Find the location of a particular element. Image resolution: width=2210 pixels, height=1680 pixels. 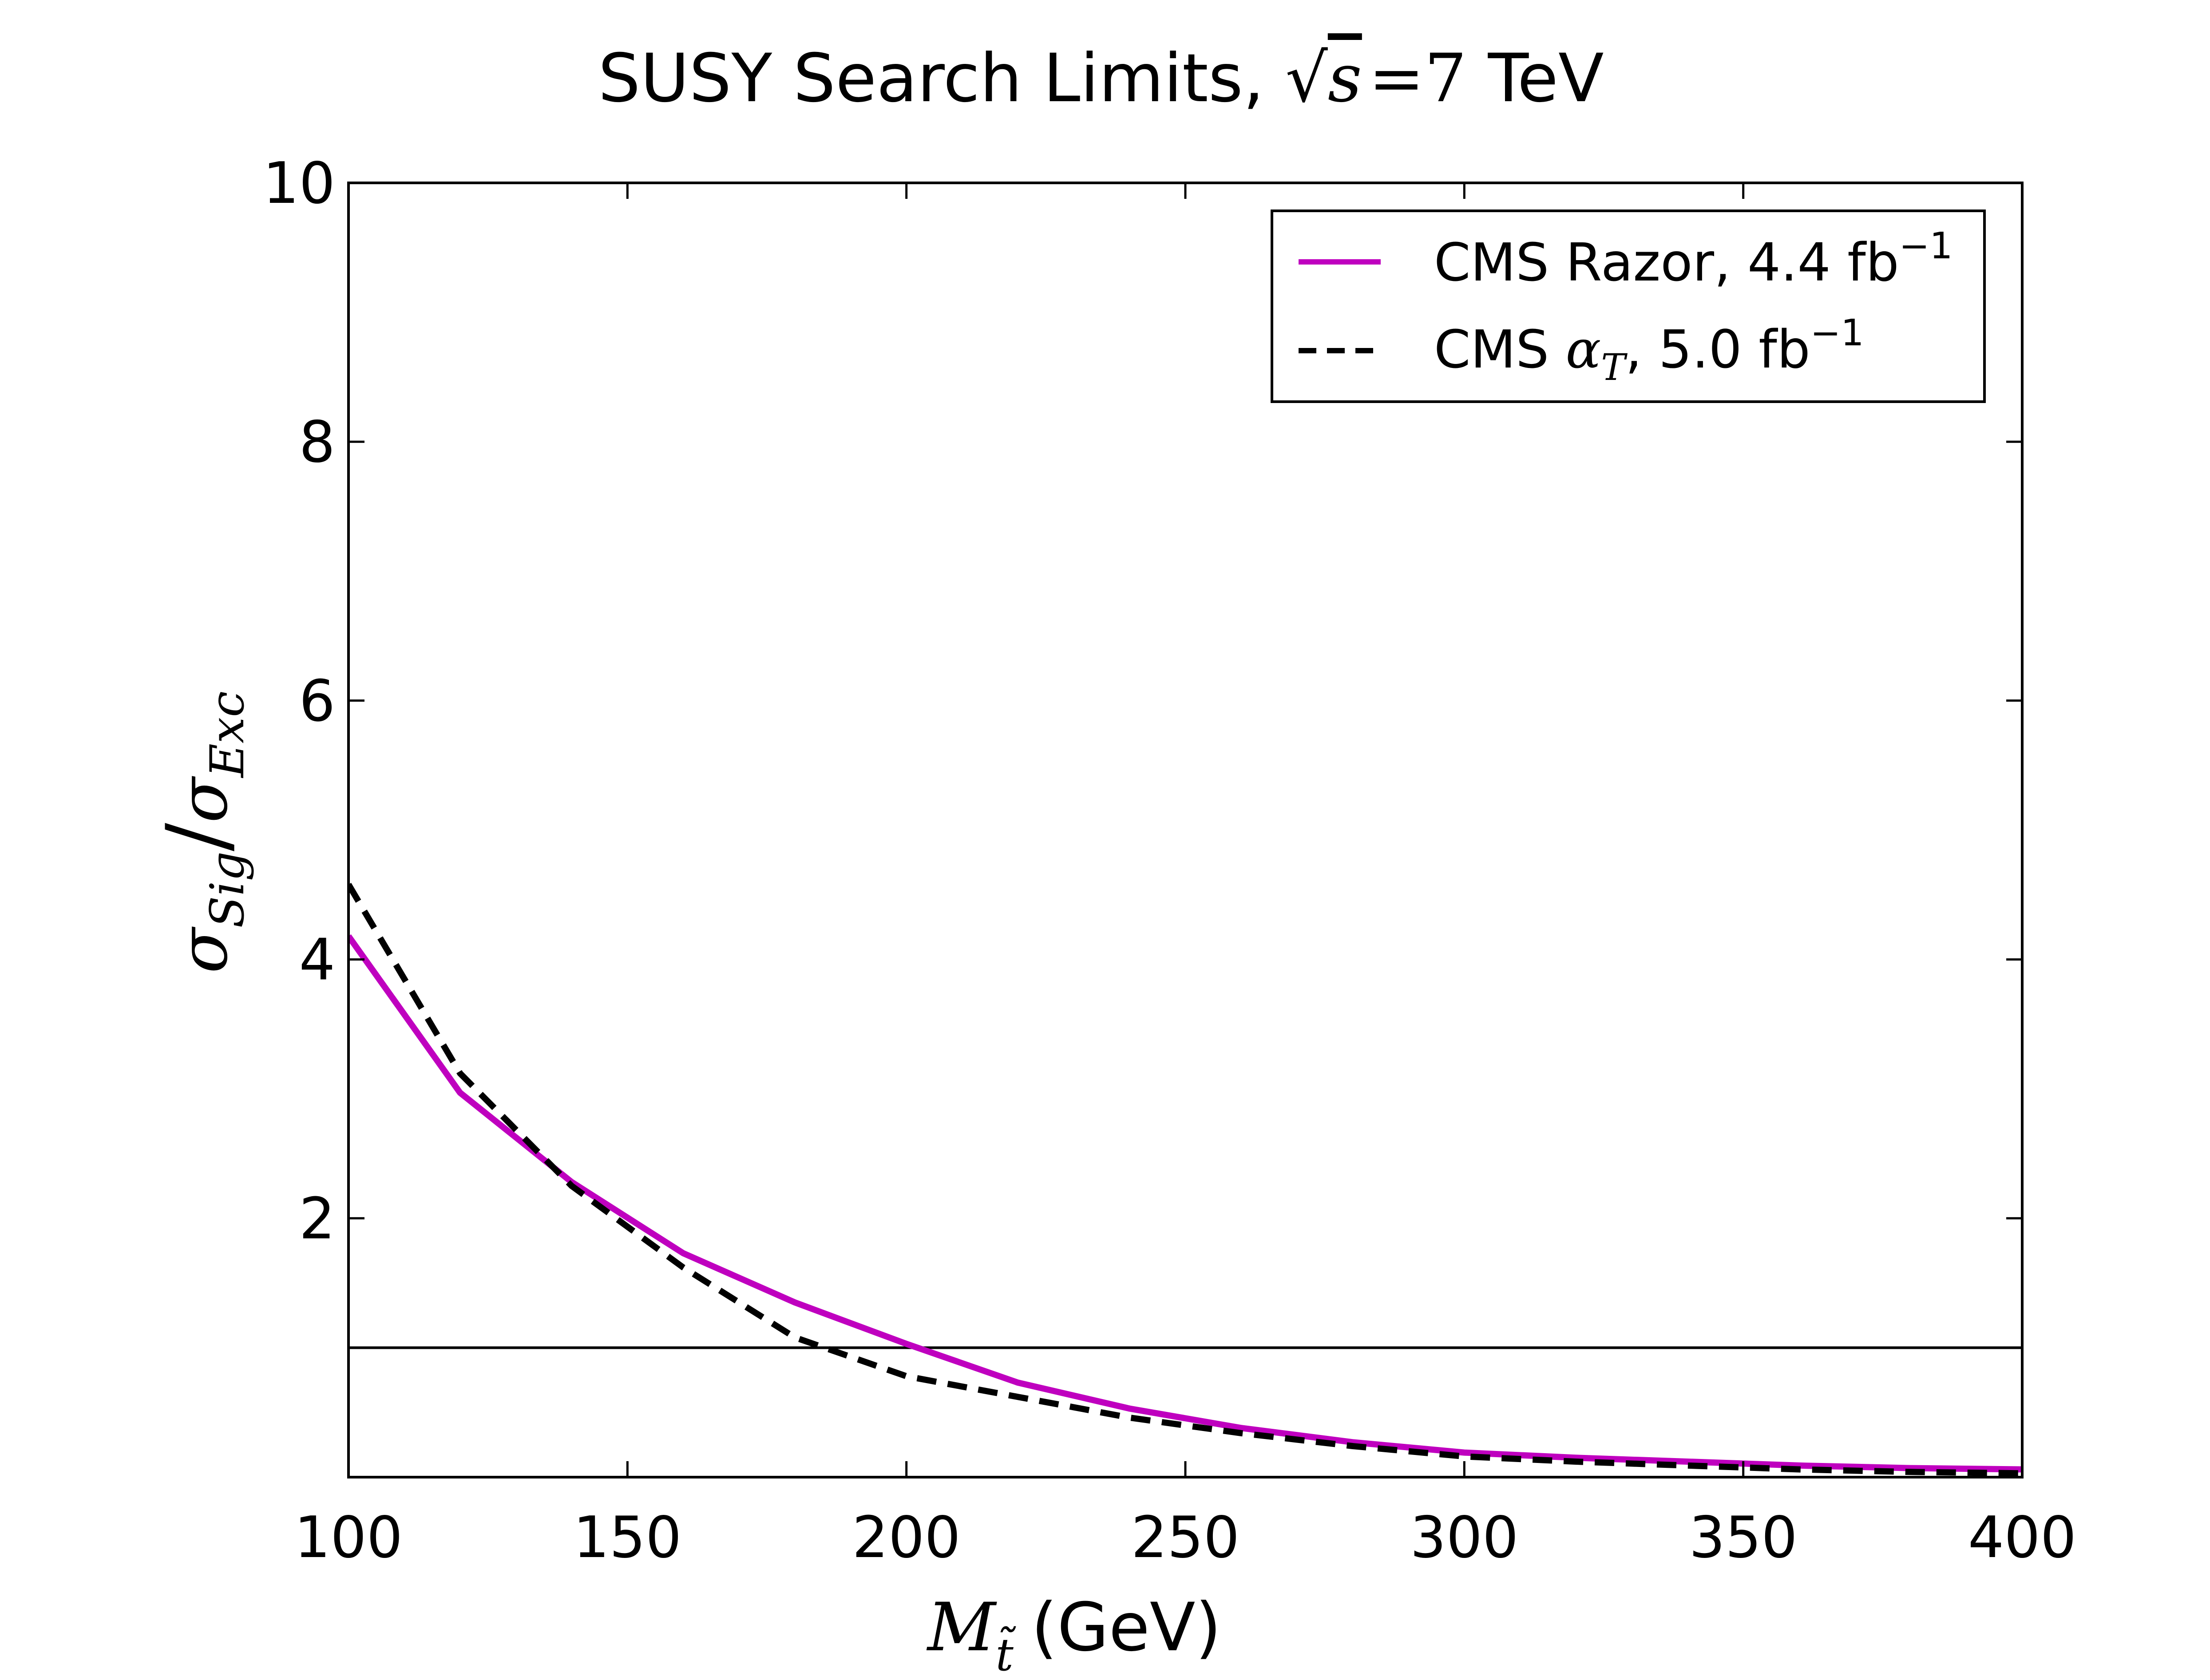

title-sqrt-var: s is located at coordinates (1345, 78).